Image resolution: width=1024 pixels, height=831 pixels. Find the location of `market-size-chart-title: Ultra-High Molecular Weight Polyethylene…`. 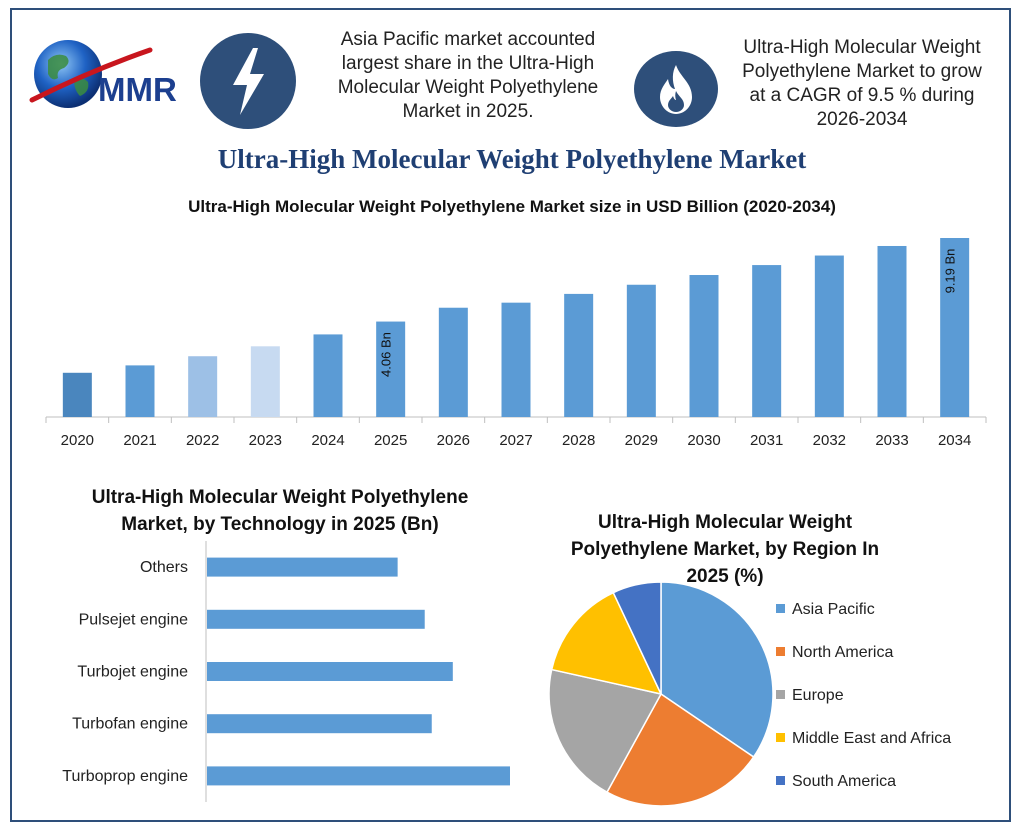

market-size-chart-title: Ultra-High Molecular Weight Polyethylene… is located at coordinates (512, 206).